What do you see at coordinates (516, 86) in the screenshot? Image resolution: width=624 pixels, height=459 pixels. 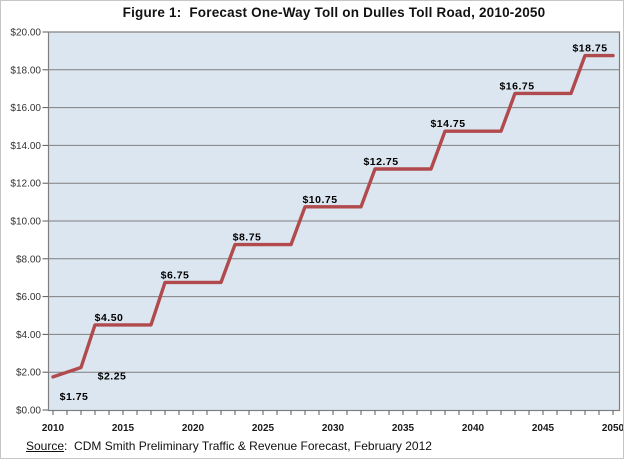 I see `data-label: $16.75` at bounding box center [516, 86].